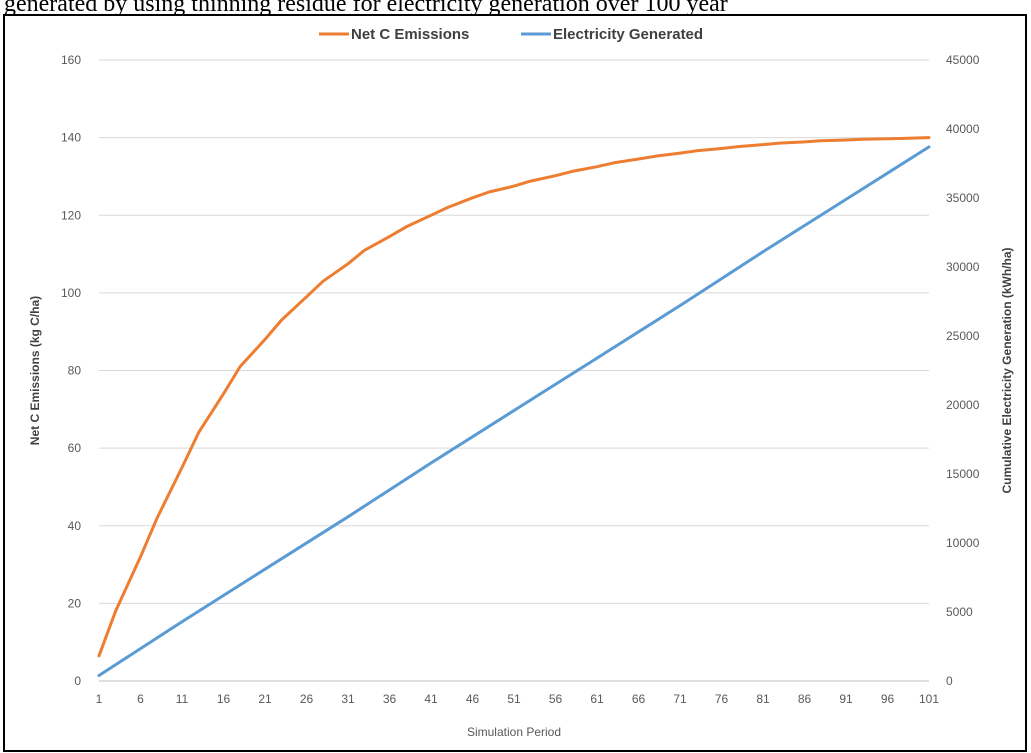  What do you see at coordinates (71, 138) in the screenshot?
I see `y-left-tick-label: 140` at bounding box center [71, 138].